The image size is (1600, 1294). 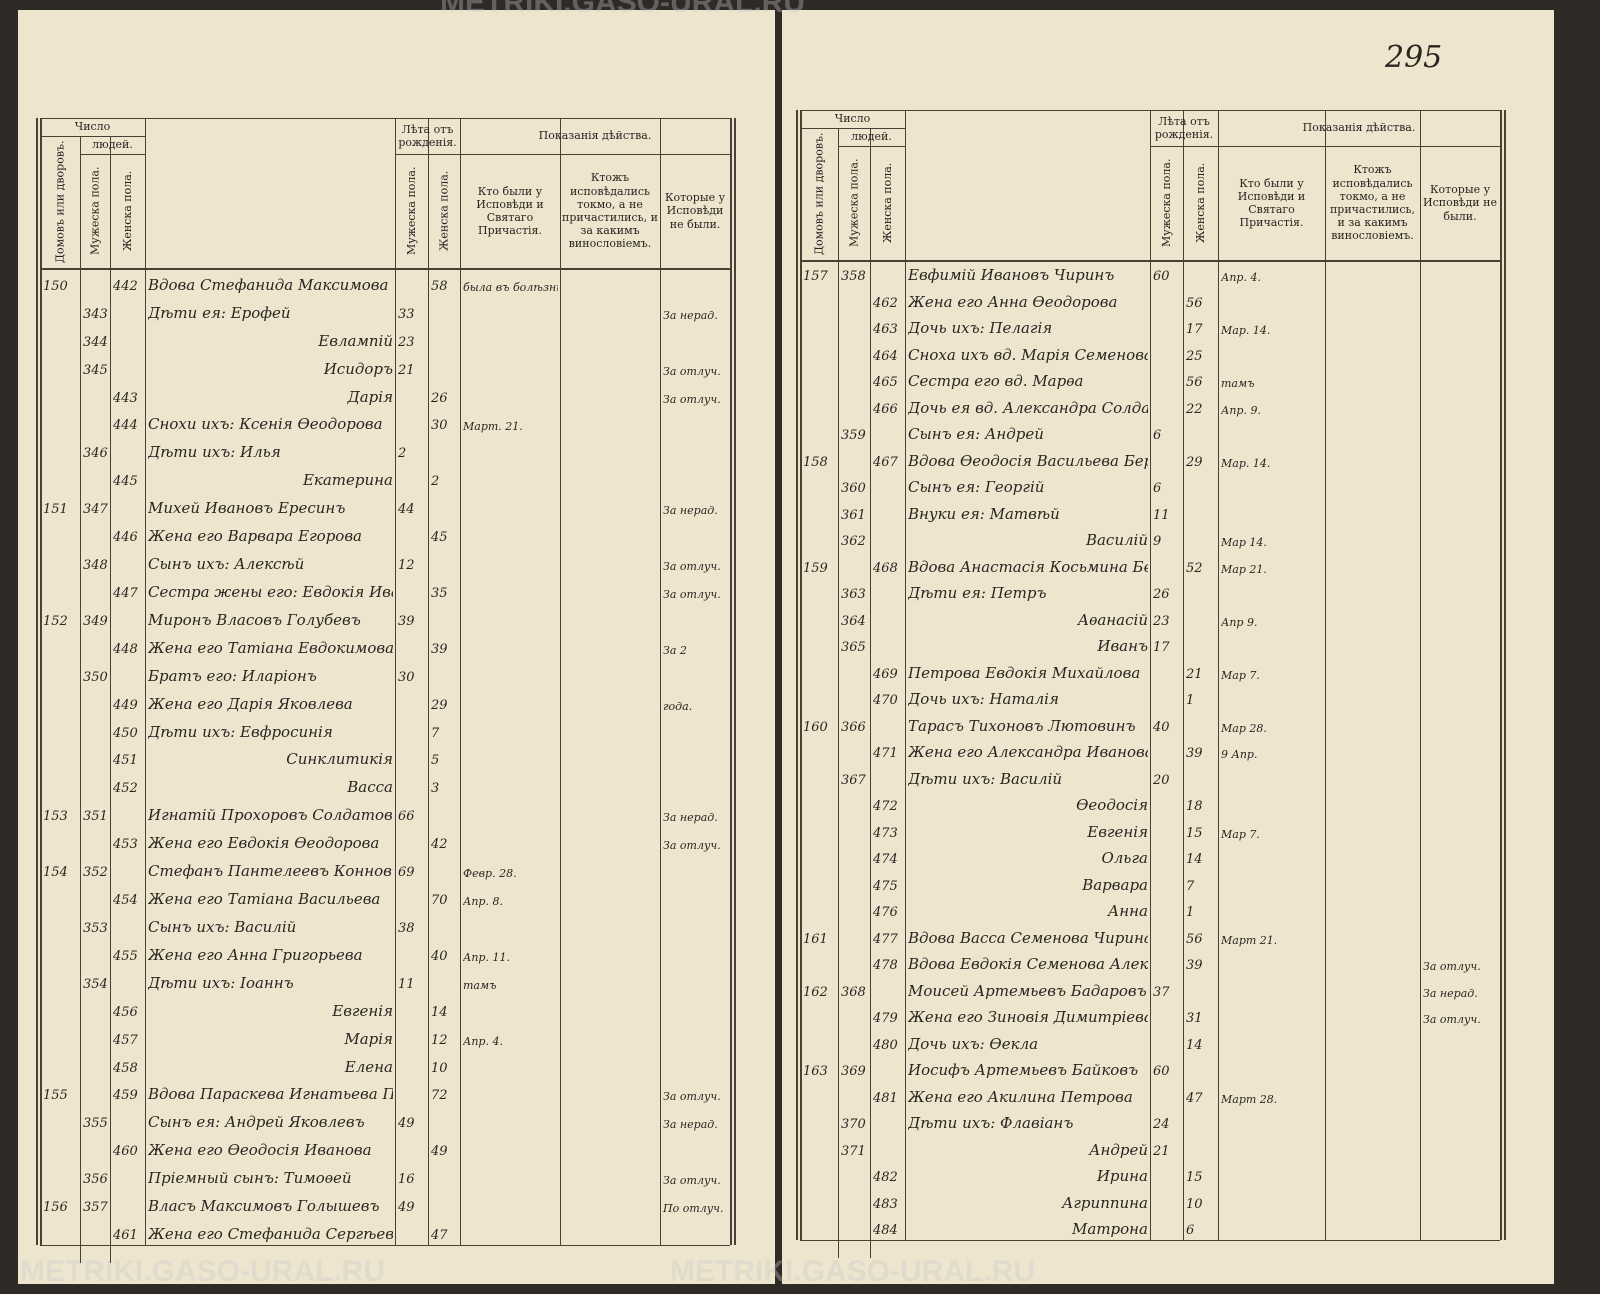 I want to click on person-name: Сынъ ея: Андрей Яковлевъ, so click(x=256, y=1122).